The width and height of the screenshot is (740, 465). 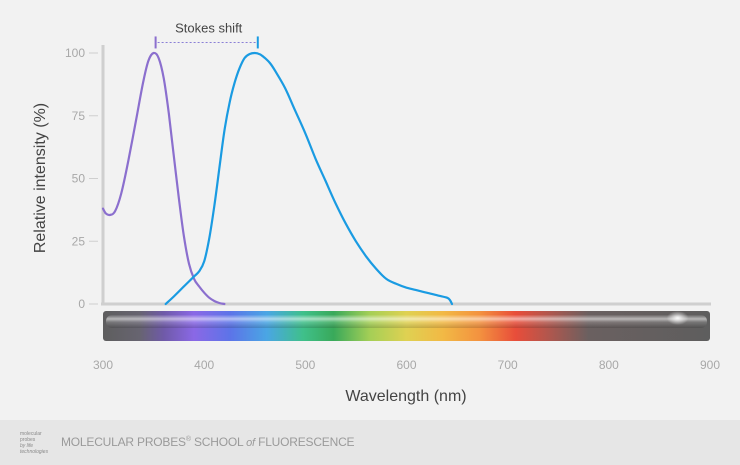 What do you see at coordinates (405, 396) in the screenshot?
I see `x-axis-label: Wavelength (nm)` at bounding box center [405, 396].